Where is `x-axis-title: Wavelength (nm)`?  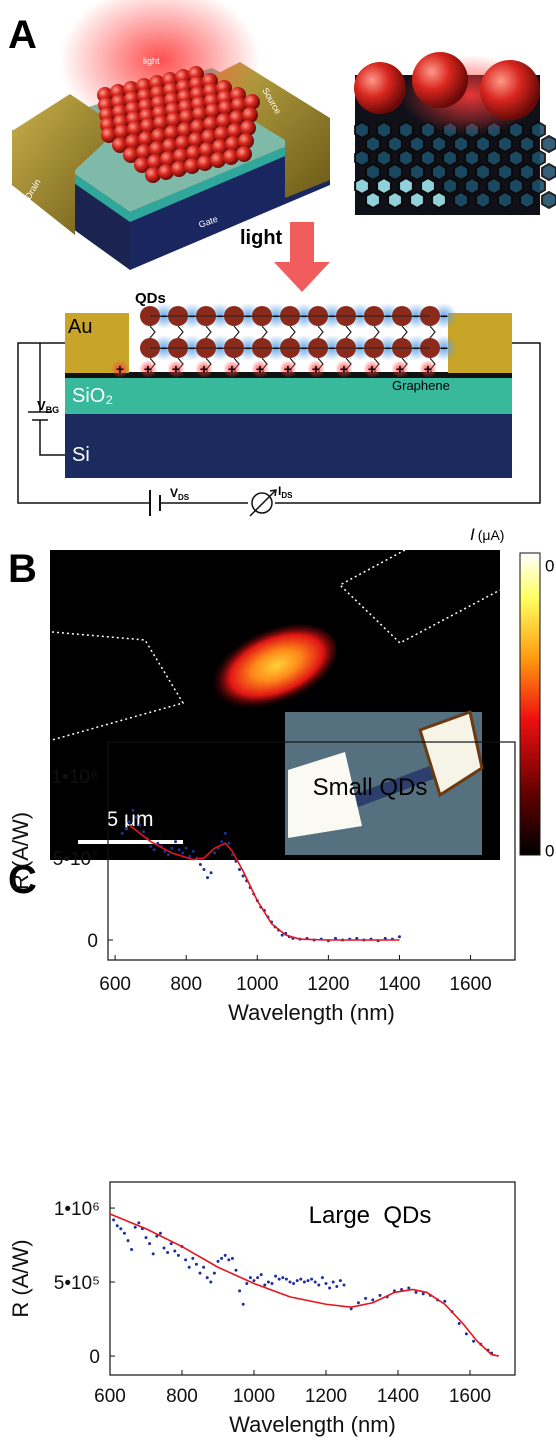
x-axis-title: Wavelength (nm) is located at coordinates (311, 1012).